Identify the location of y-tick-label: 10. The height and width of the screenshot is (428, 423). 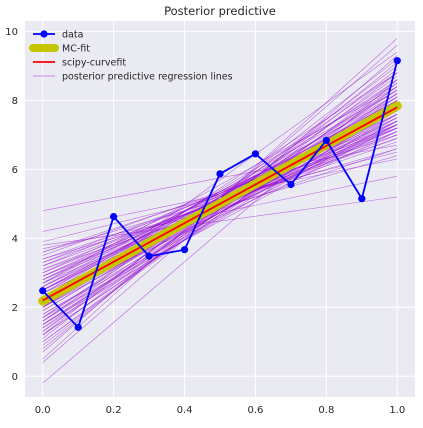
(11, 32).